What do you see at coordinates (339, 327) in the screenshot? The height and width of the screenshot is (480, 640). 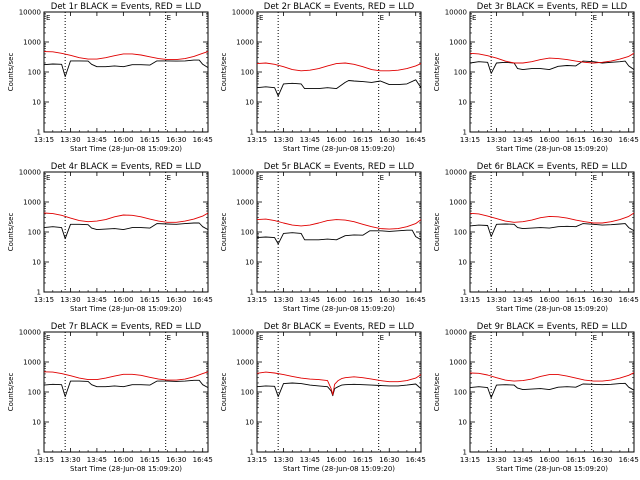 I see `panel-title: Det 8r BLACK = Events, RED = LLD` at bounding box center [339, 327].